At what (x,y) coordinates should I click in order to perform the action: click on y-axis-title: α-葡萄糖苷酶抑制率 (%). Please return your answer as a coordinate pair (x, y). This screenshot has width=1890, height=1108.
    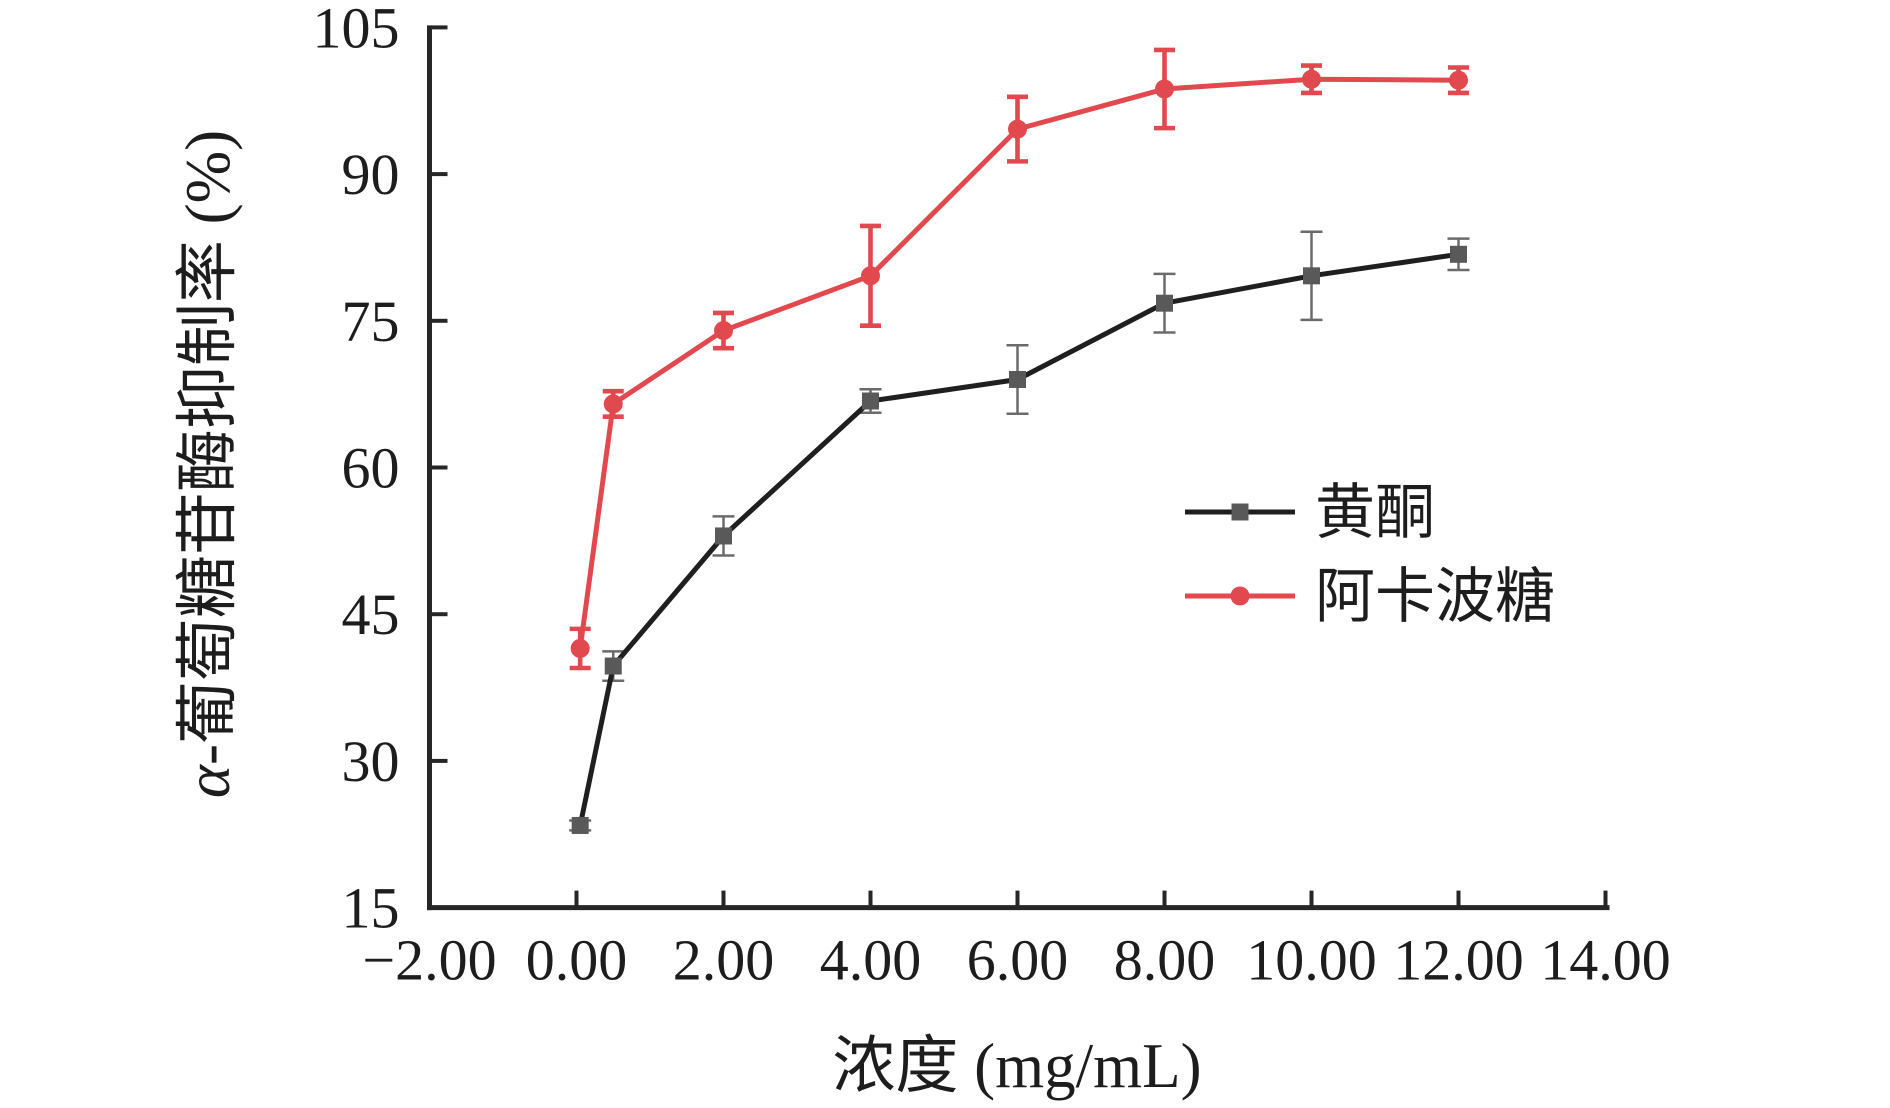
    Looking at the image, I should click on (208, 464).